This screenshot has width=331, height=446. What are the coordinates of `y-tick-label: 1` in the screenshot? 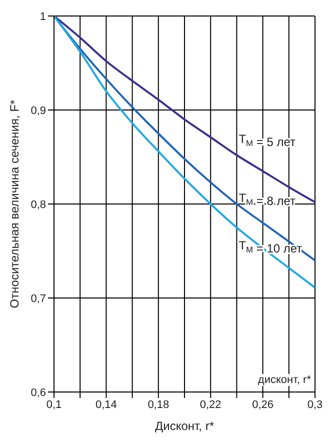 It's located at (43, 16).